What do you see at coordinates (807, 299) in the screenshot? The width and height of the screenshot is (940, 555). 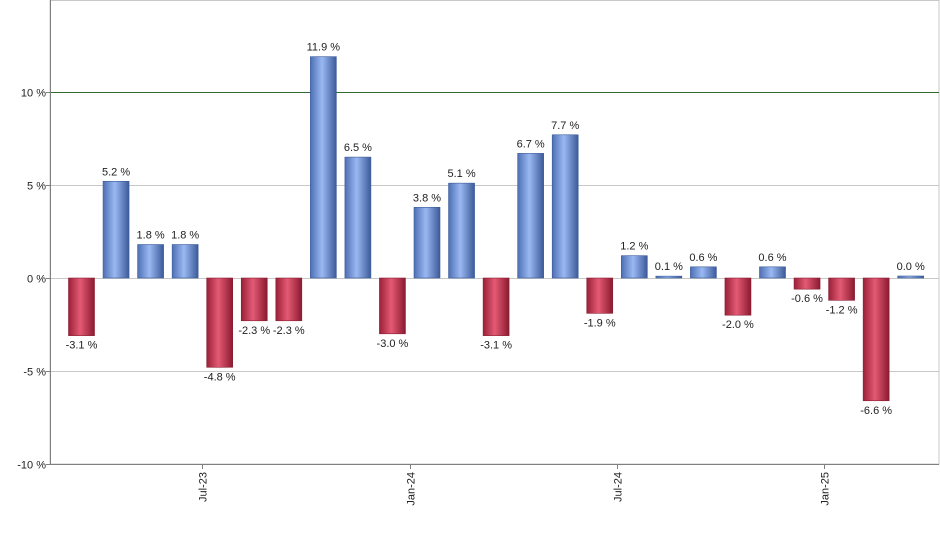 I see `data-label: -0.6 %` at bounding box center [807, 299].